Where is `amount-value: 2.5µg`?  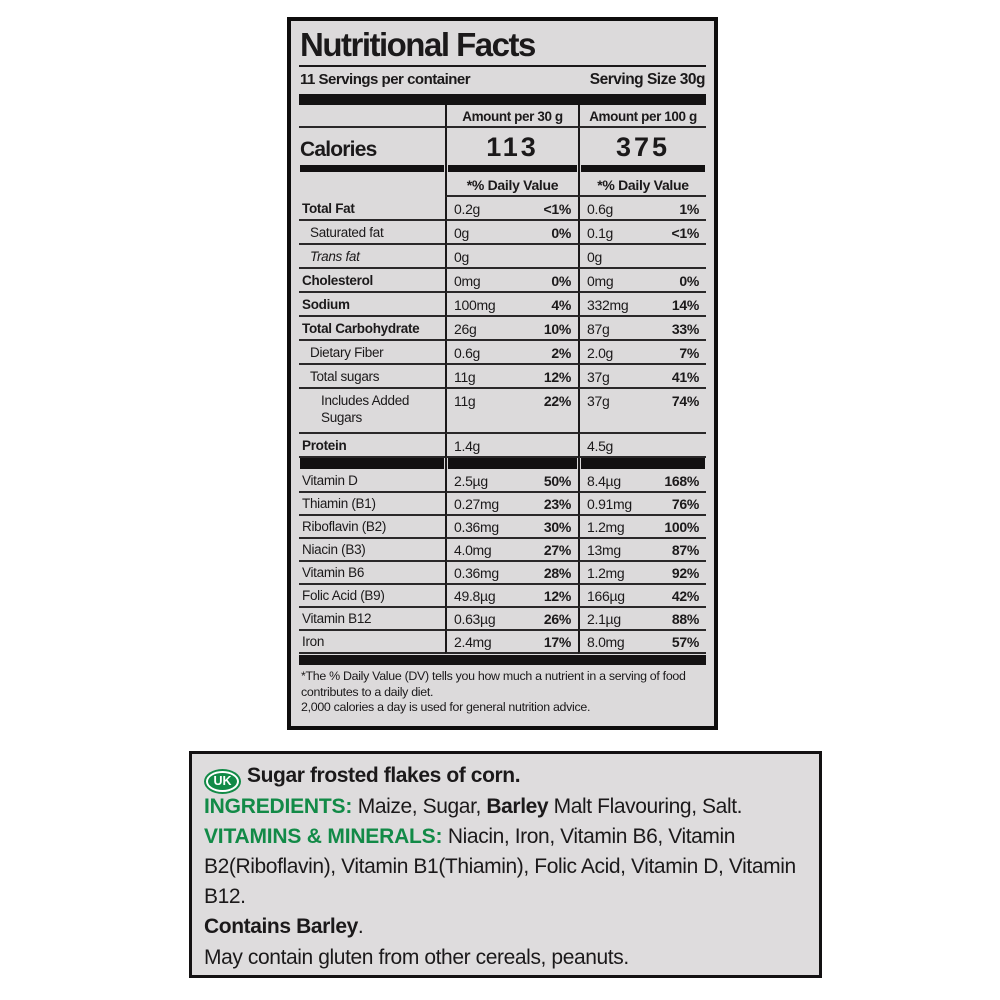
amount-value: 2.5µg is located at coordinates (471, 480).